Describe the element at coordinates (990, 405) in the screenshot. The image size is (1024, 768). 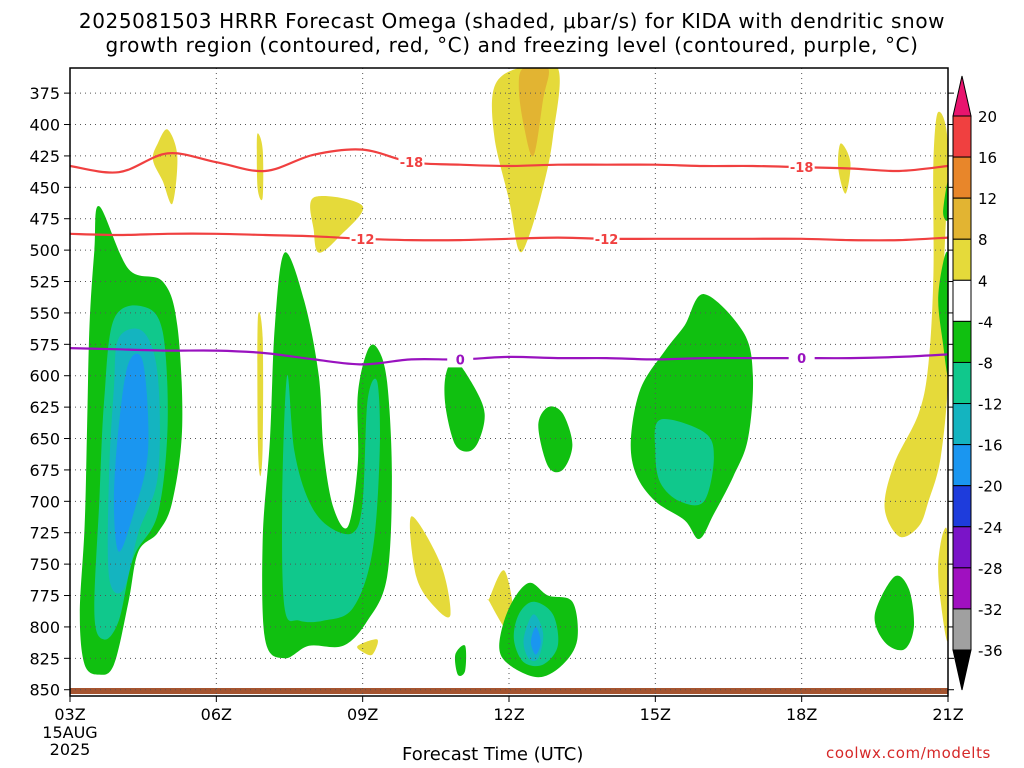
I see `colorbar-label: -12` at that location.